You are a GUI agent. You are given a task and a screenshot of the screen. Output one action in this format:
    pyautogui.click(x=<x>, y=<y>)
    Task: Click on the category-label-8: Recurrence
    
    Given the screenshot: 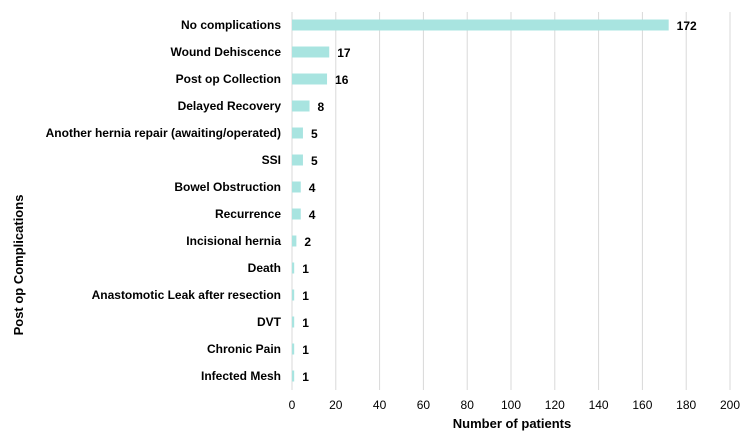 What is the action you would take?
    pyautogui.click(x=248, y=214)
    